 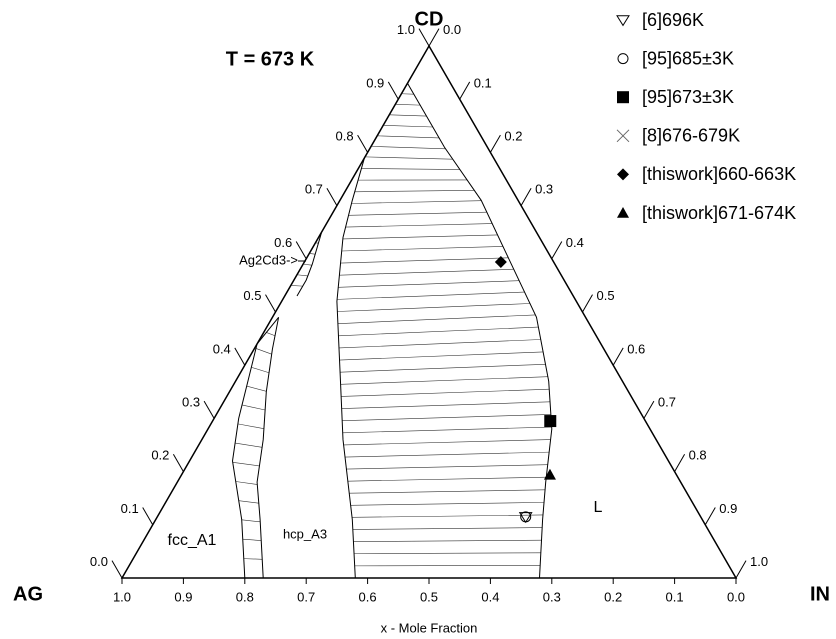 I want to click on right-tick-label: 0.0, so click(x=452, y=29).